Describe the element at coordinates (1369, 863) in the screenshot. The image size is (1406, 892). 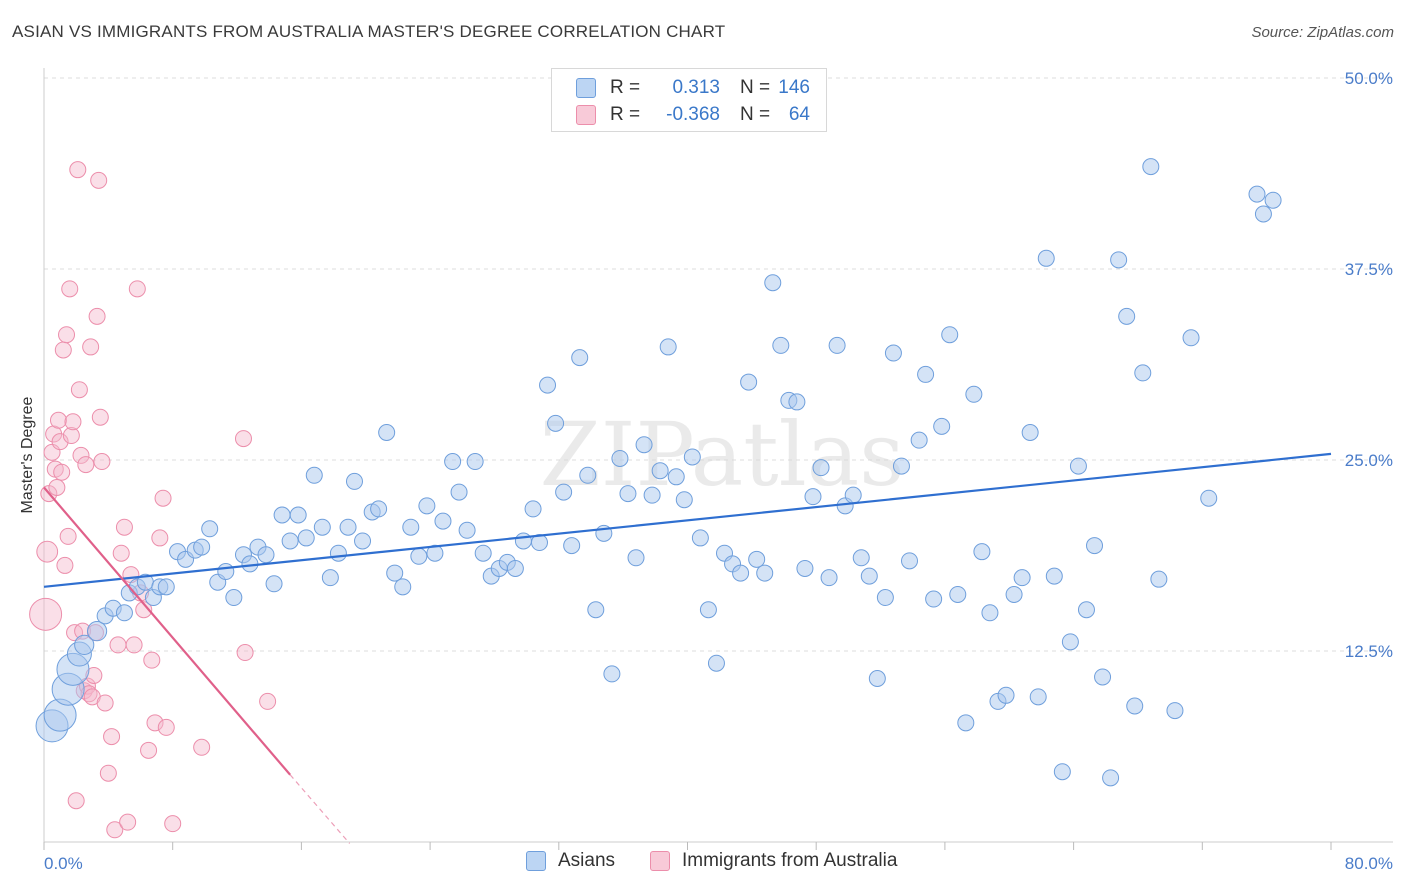
I see `x-tick-label: 80.0%` at that location.